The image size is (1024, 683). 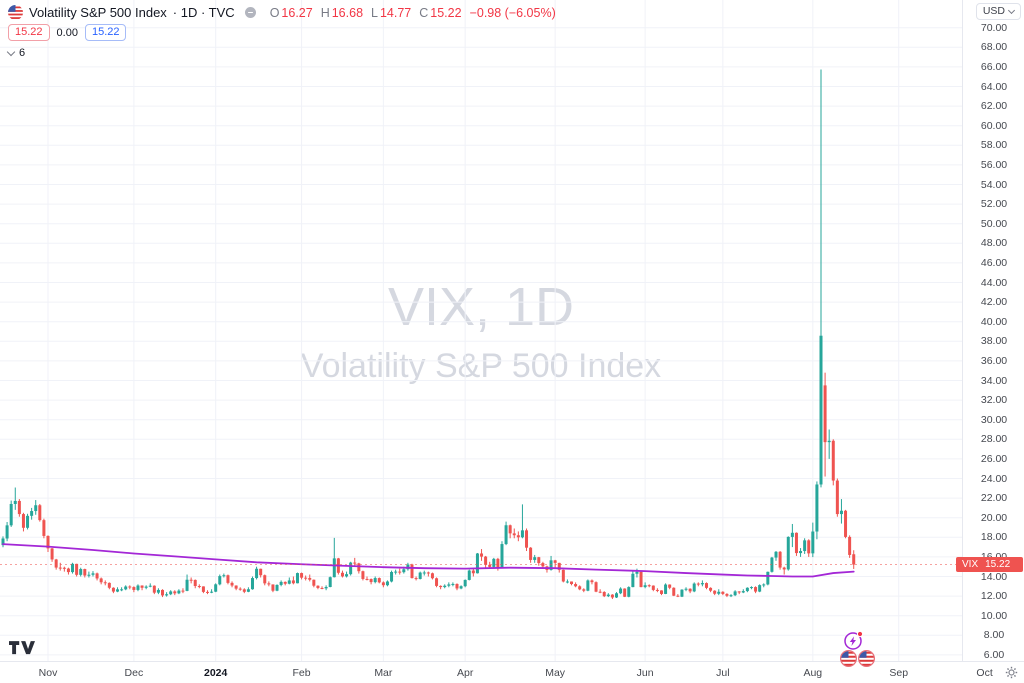 I want to click on price-tick-label: 50.00, so click(x=994, y=223).